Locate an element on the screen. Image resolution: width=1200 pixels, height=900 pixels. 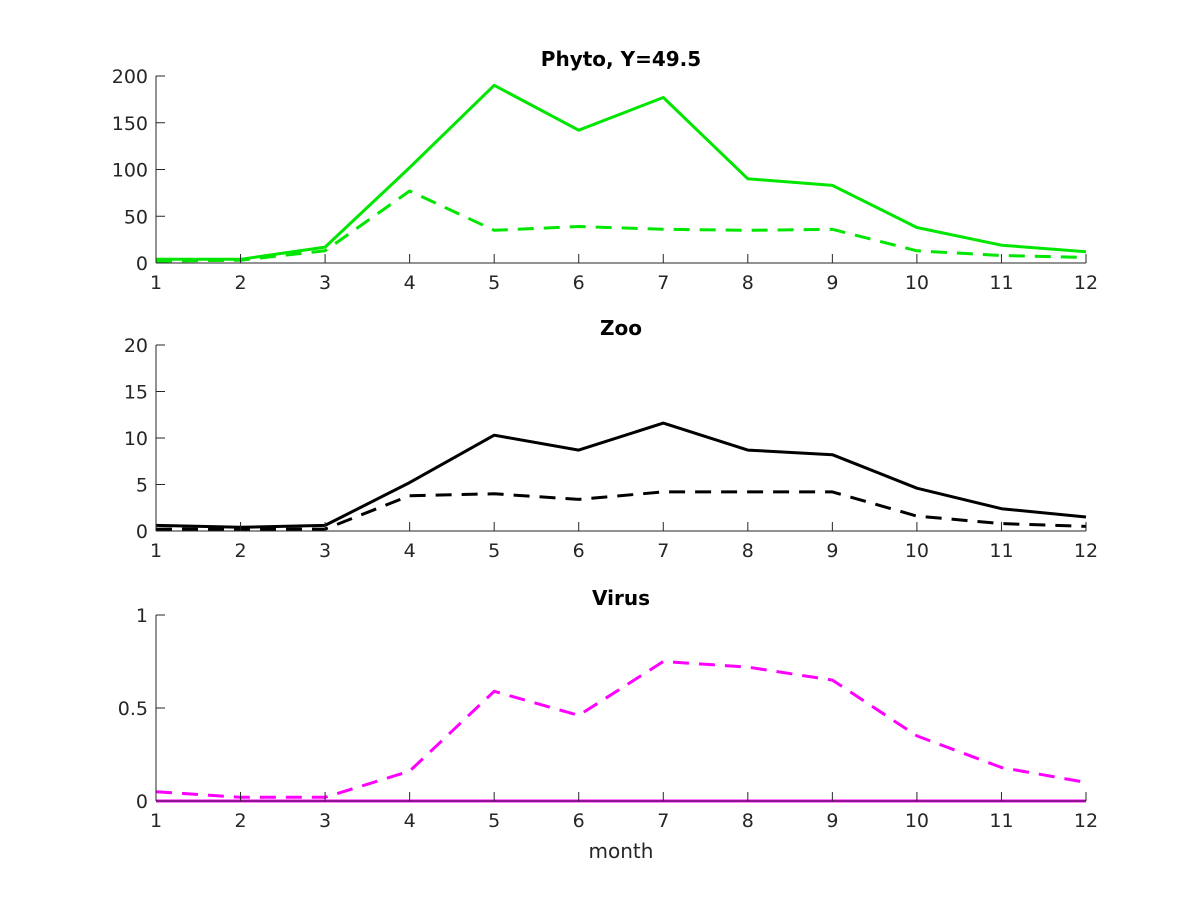
phyto-y-tick-label: 0 is located at coordinates (142, 264).